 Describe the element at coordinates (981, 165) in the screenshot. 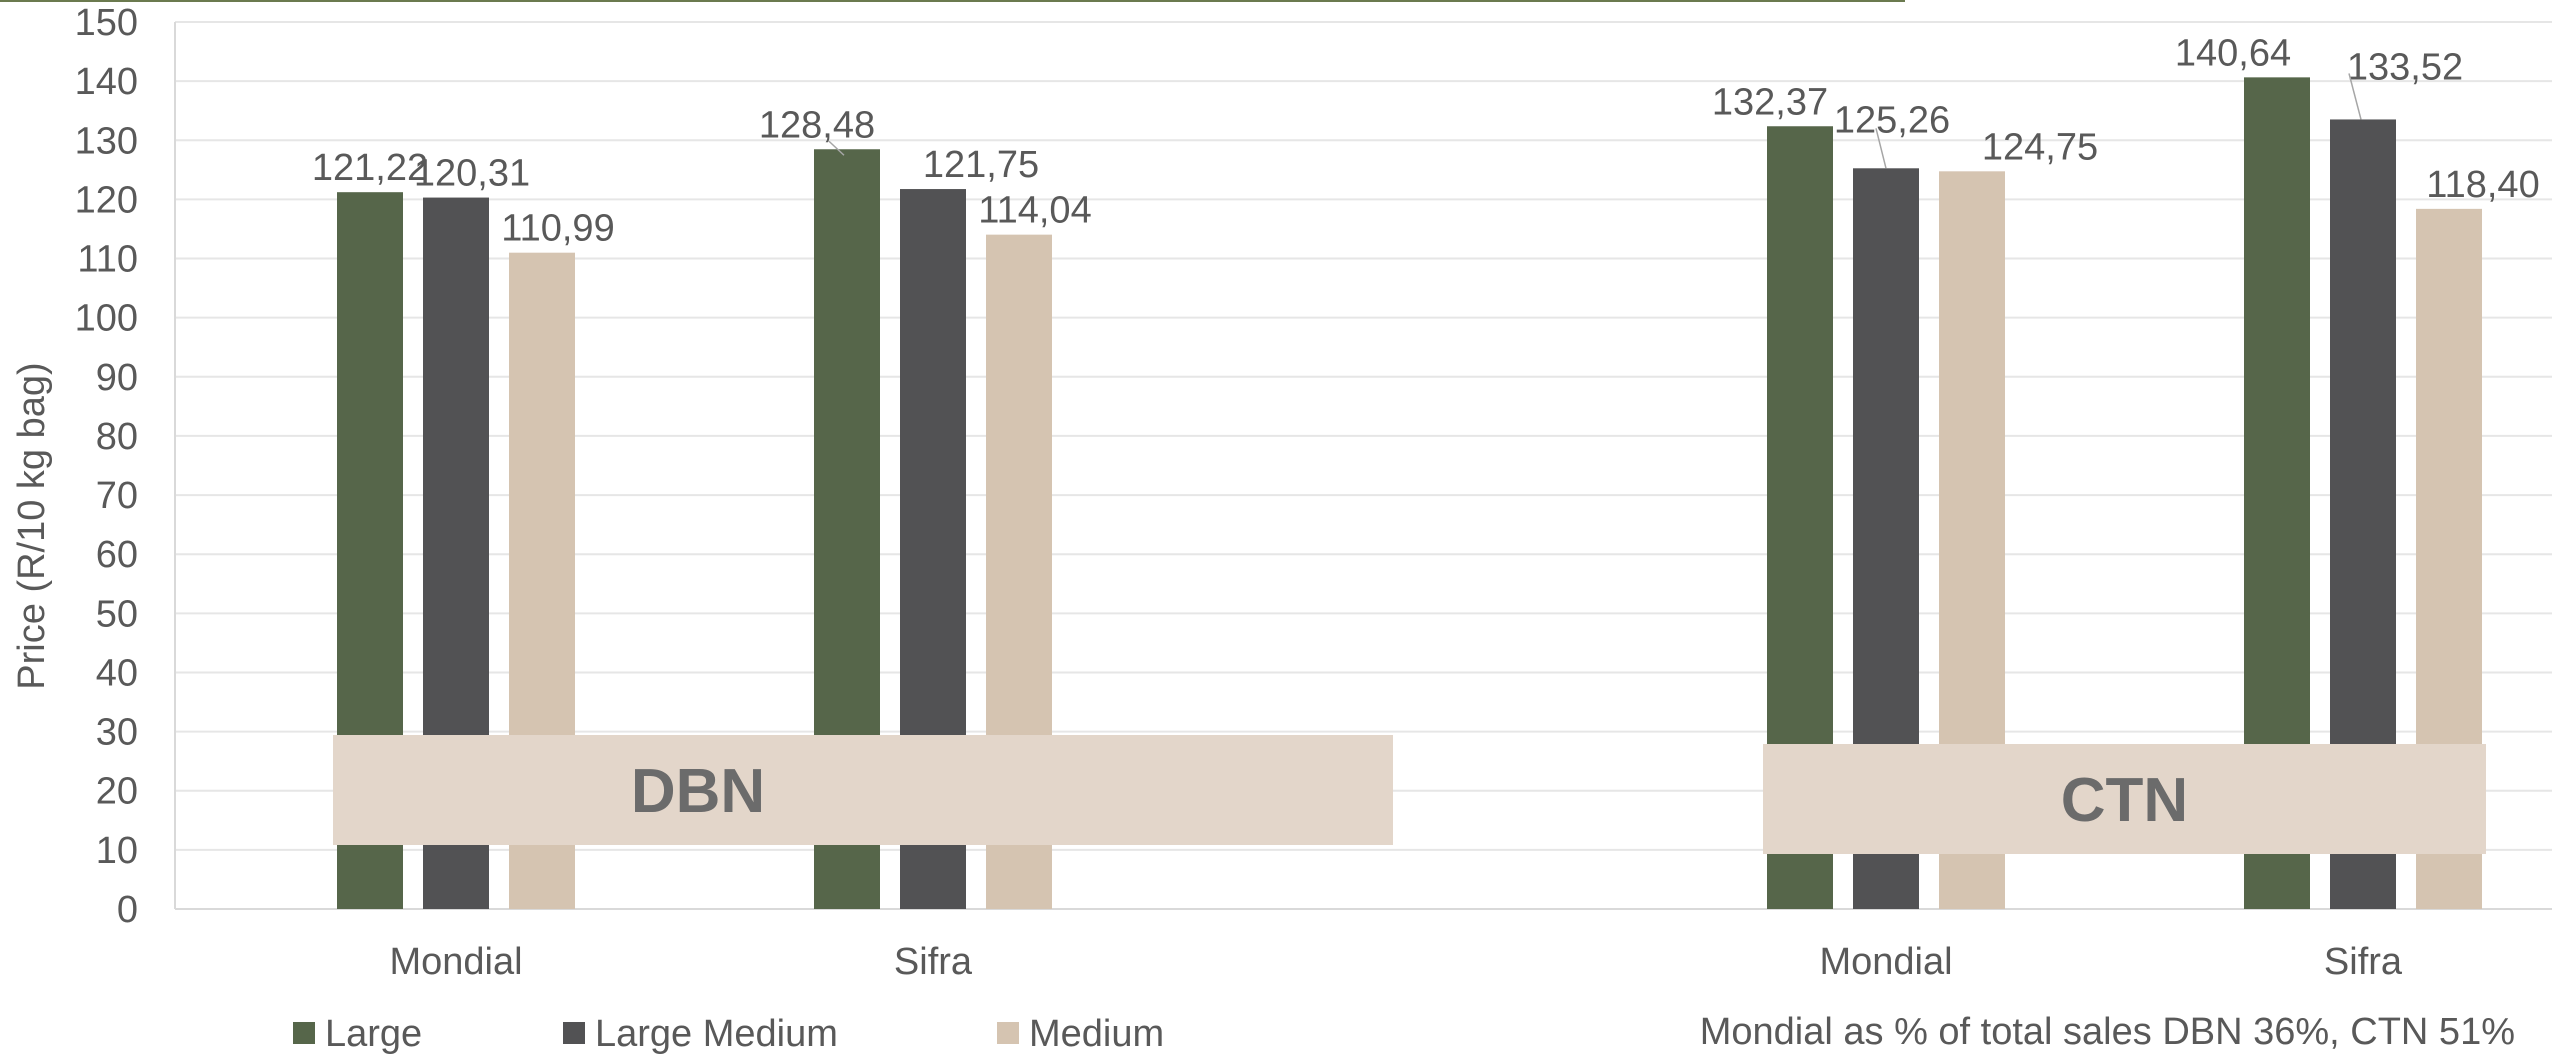

I see `data-label: 121,75` at that location.